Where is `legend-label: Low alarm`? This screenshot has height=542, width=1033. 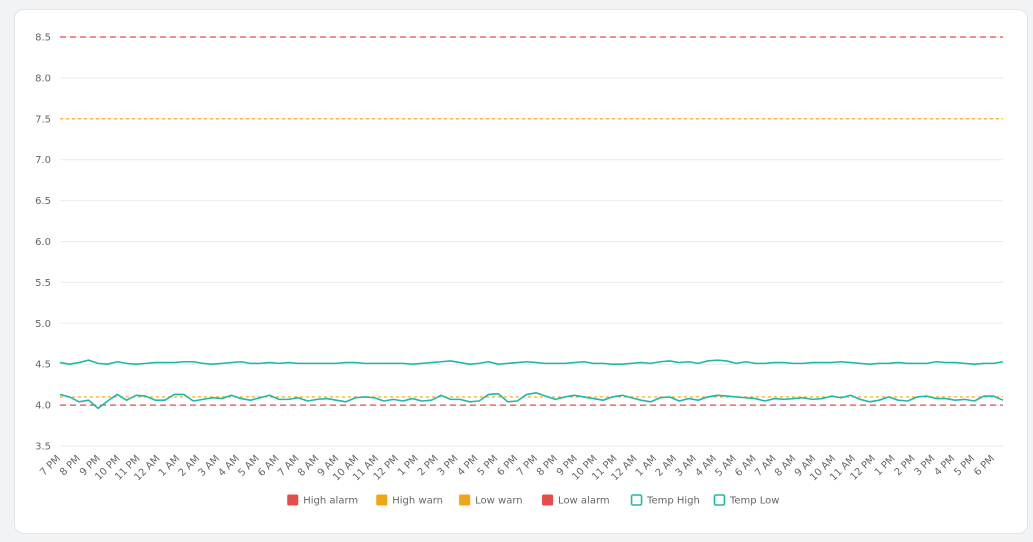
legend-label: Low alarm is located at coordinates (584, 501).